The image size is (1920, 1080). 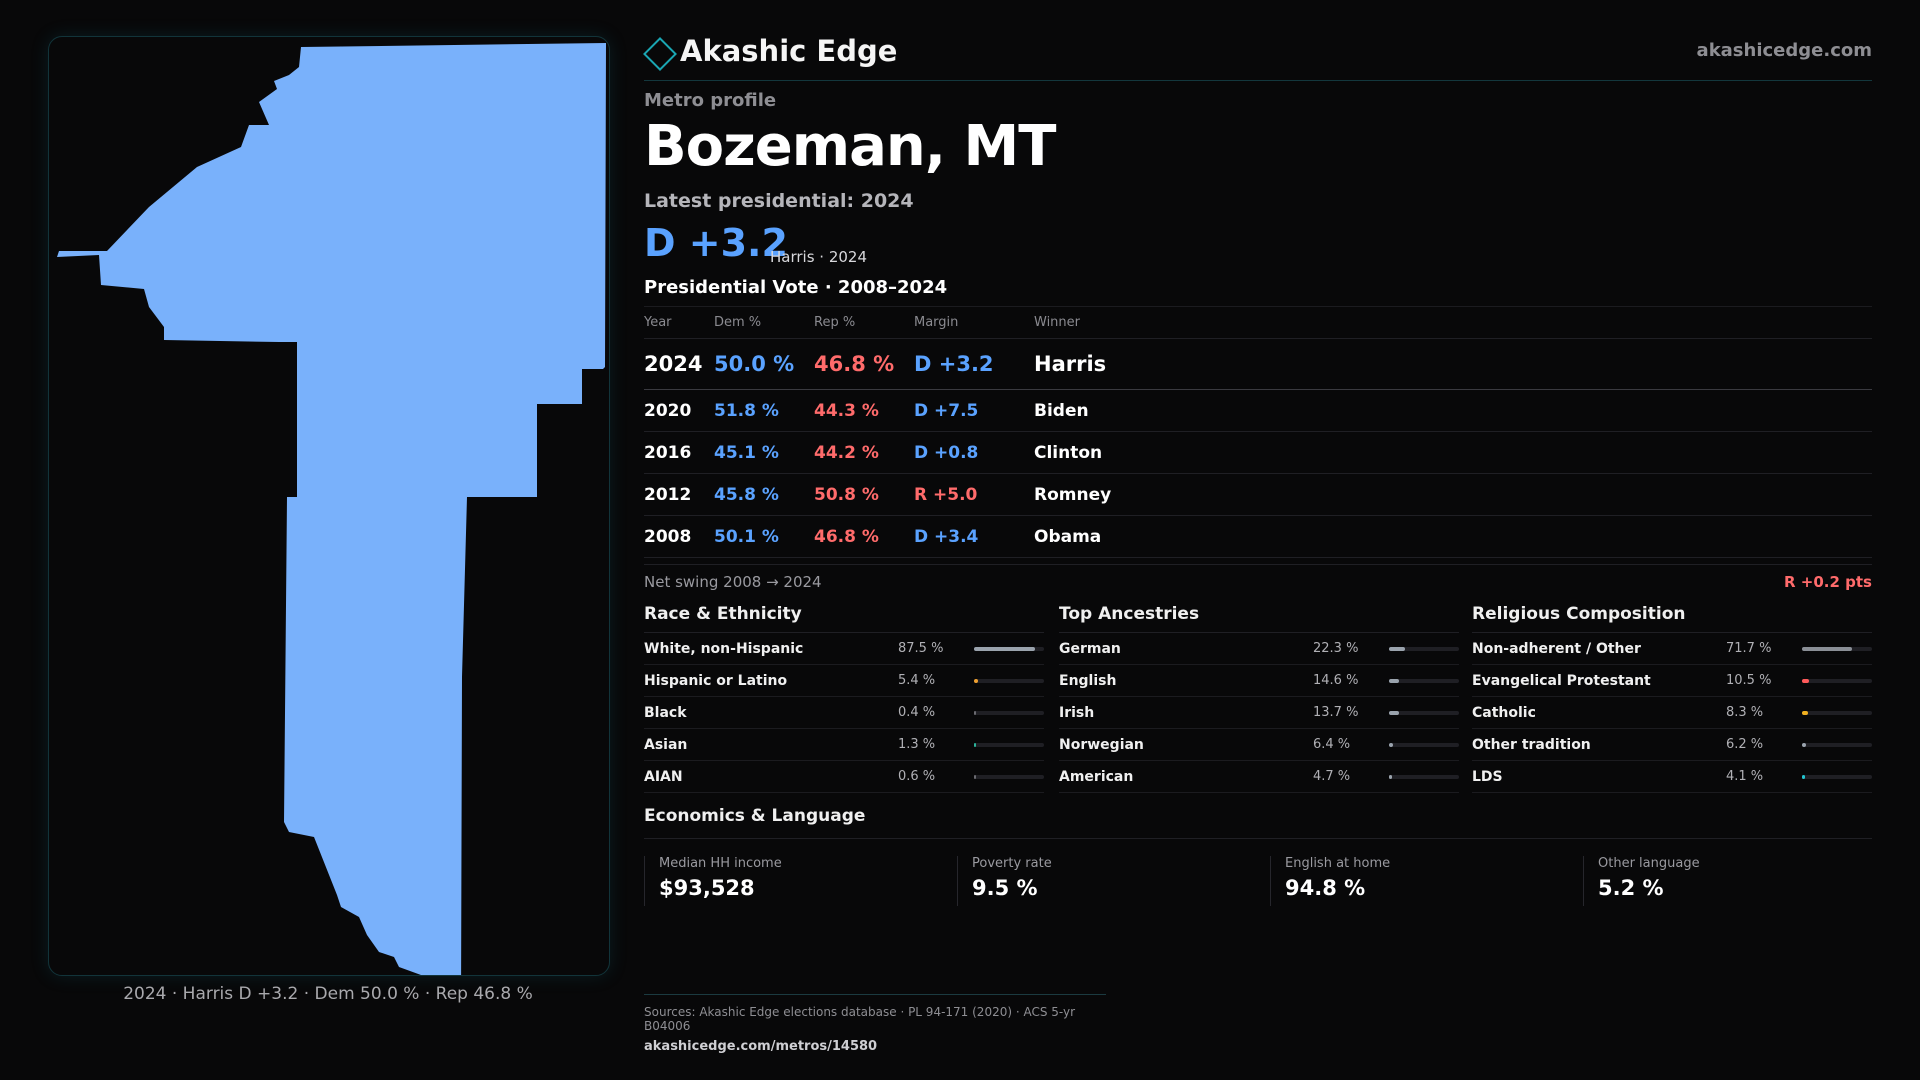 I want to click on col-header-margin: Margin, so click(x=936, y=322).